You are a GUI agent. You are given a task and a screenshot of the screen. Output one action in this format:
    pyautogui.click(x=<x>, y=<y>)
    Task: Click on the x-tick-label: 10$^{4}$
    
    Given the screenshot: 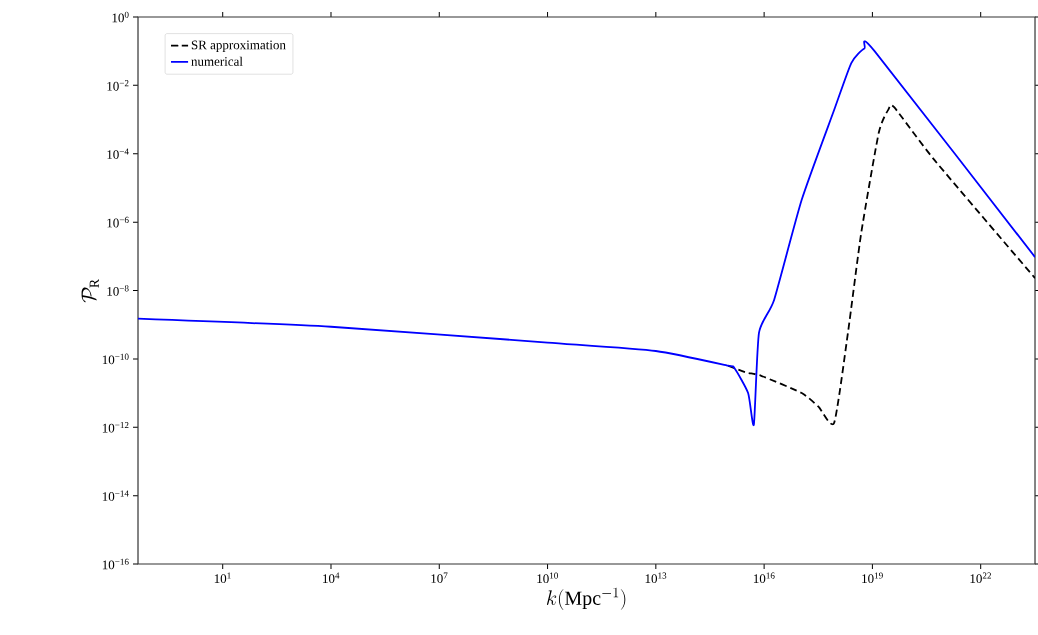 What is the action you would take?
    pyautogui.click(x=331, y=578)
    